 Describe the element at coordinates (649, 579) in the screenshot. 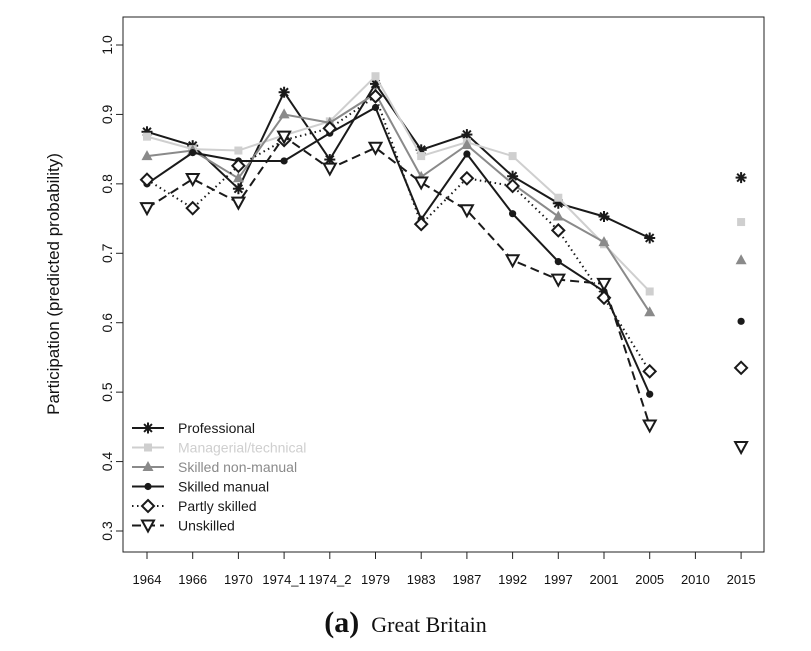

I see `x-tick-label: 2005` at that location.